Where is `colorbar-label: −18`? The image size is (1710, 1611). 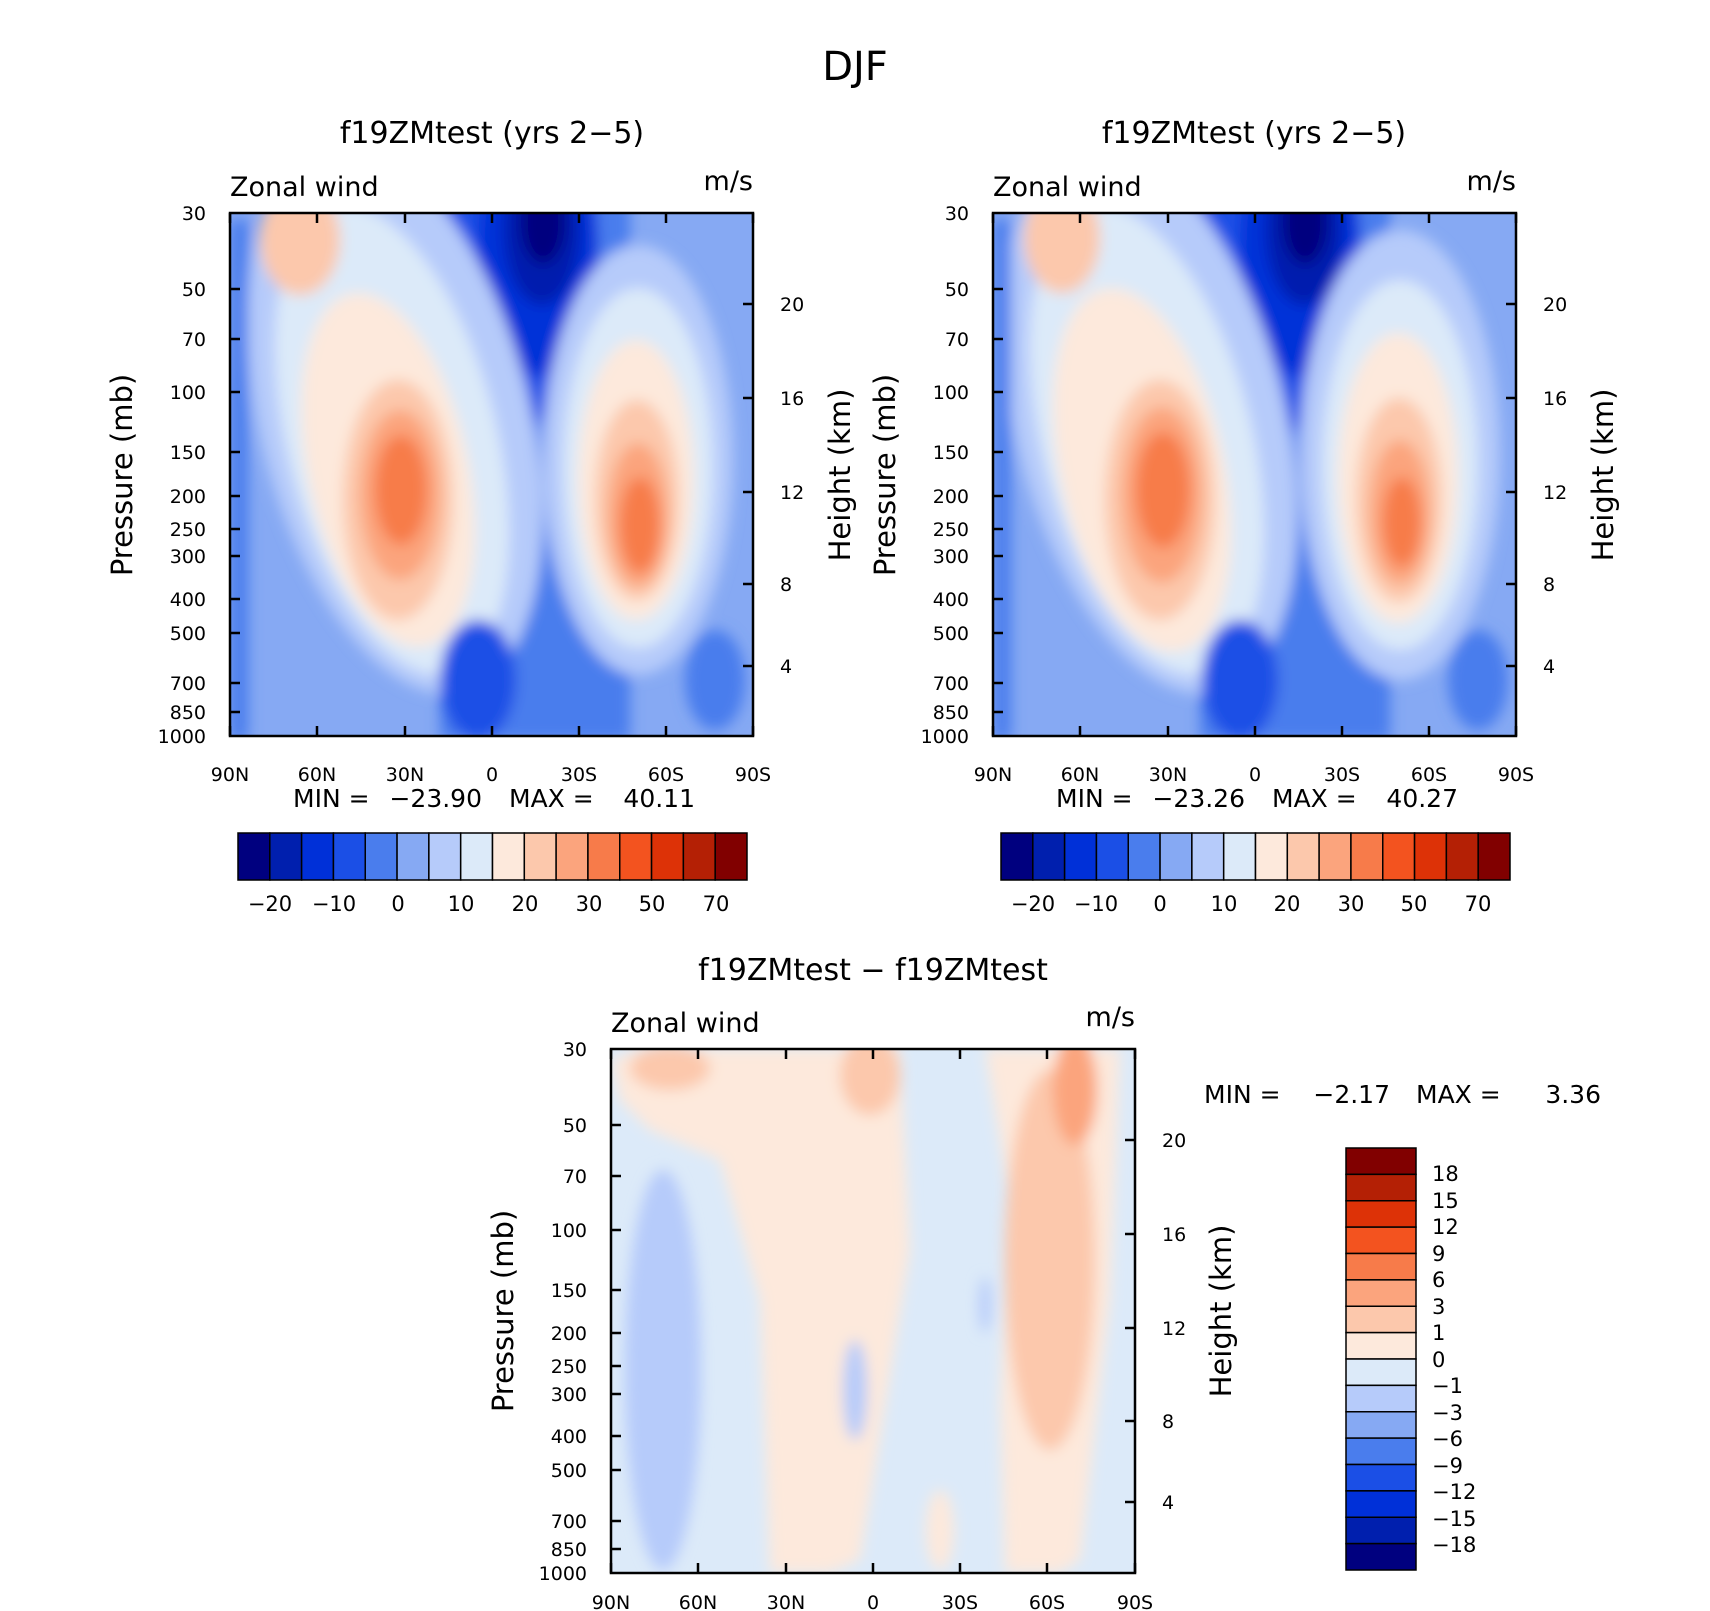 colorbar-label: −18 is located at coordinates (1454, 1545).